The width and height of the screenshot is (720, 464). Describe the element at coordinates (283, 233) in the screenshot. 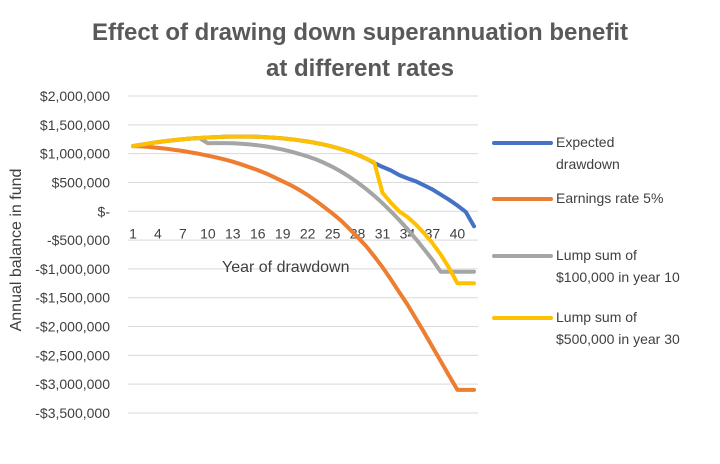

I see `x-tick-label: 19` at that location.